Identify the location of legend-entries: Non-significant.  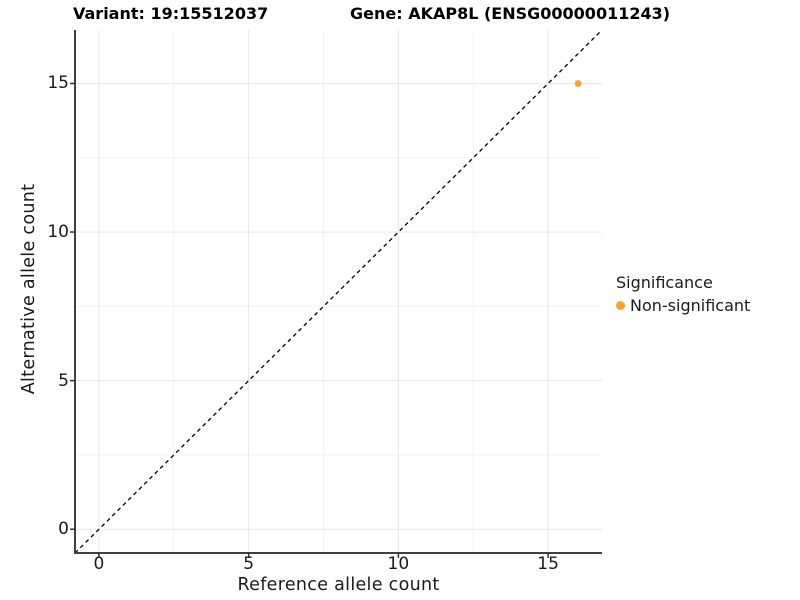
(706, 305).